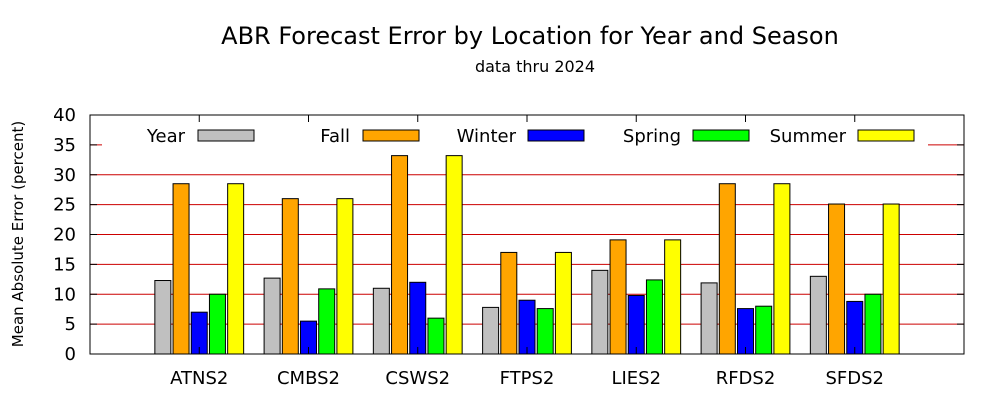 This screenshot has height=400, width=1000. What do you see at coordinates (166, 136) in the screenshot?
I see `legend-label-year: Year` at bounding box center [166, 136].